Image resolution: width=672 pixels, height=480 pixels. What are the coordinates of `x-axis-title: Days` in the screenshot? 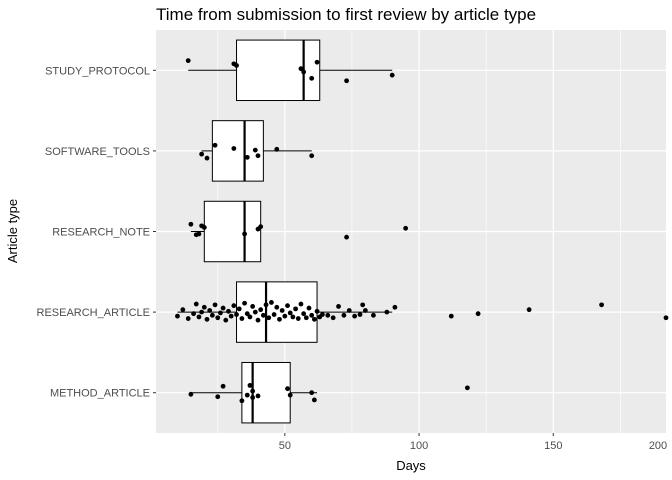 It's located at (411, 465).